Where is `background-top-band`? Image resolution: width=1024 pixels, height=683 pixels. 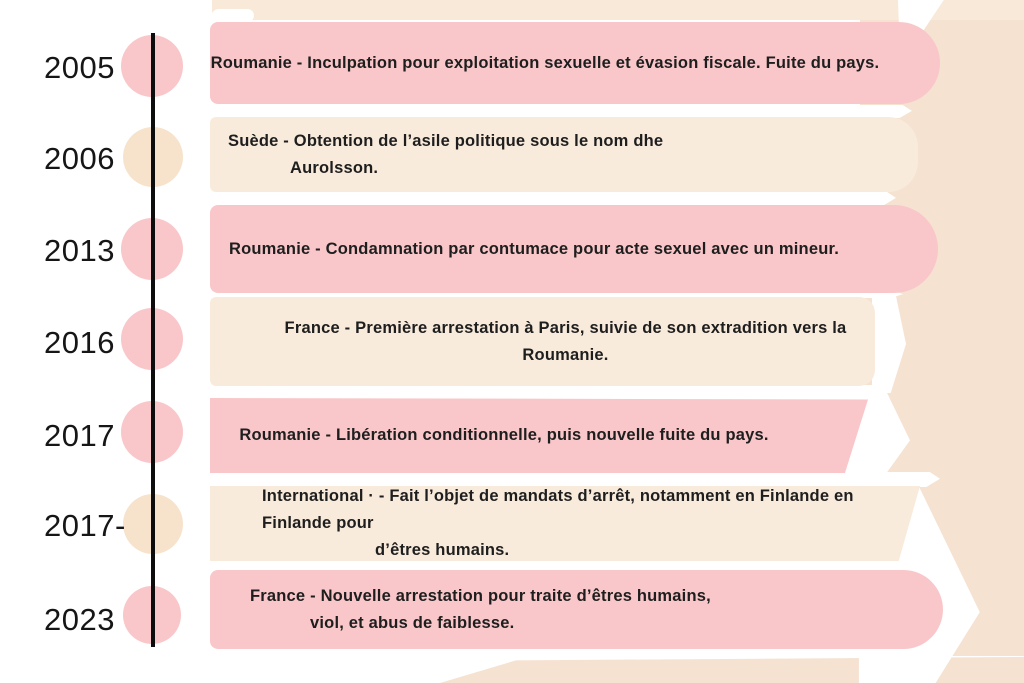
background-top-band is located at coordinates (618, 10).